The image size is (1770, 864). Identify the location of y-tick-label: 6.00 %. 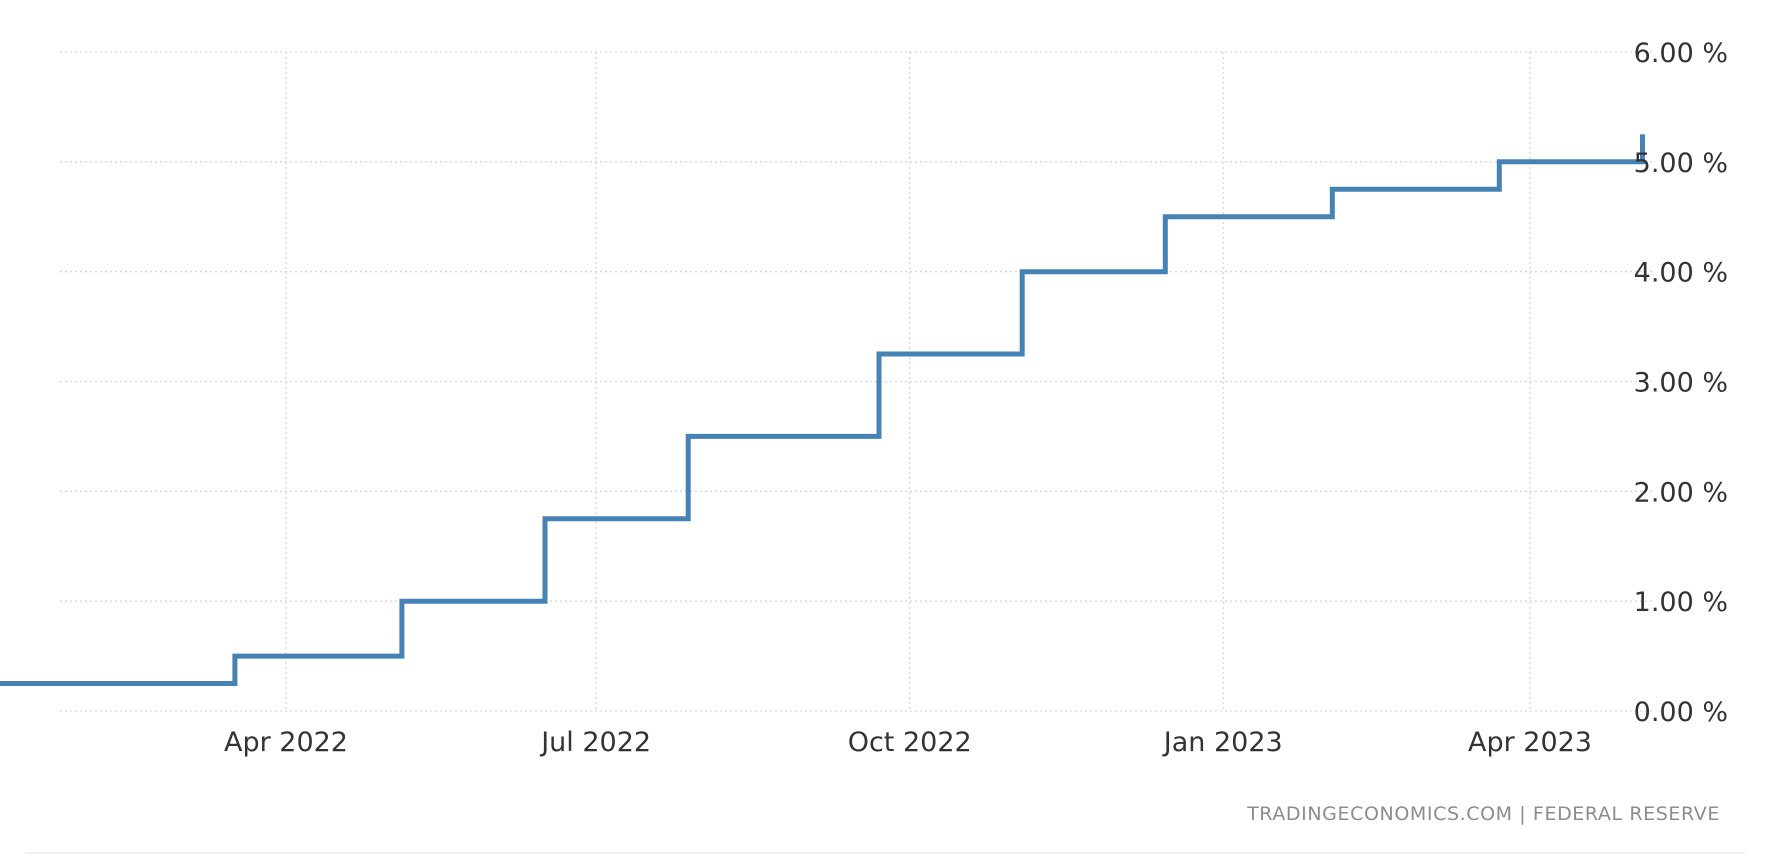
(1681, 53).